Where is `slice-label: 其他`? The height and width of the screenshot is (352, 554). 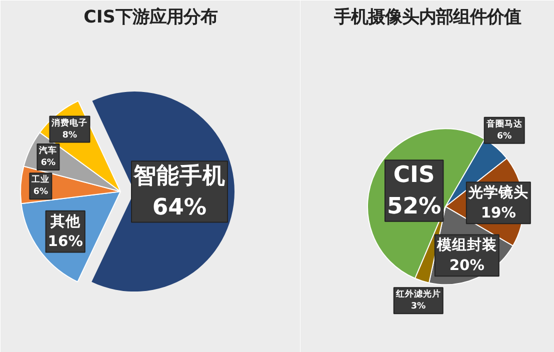 slice-label: 其他 is located at coordinates (65, 221).